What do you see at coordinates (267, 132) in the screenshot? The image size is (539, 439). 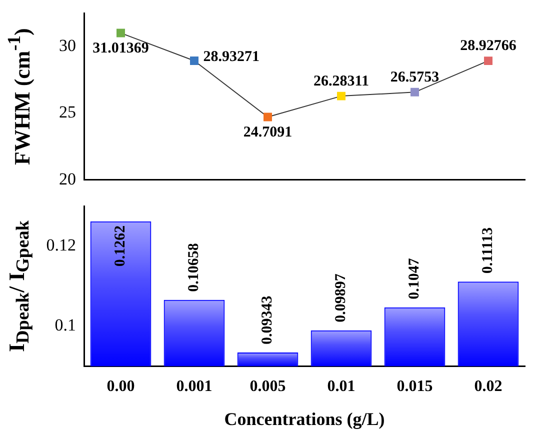 I see `data-label: 24.7091` at bounding box center [267, 132].